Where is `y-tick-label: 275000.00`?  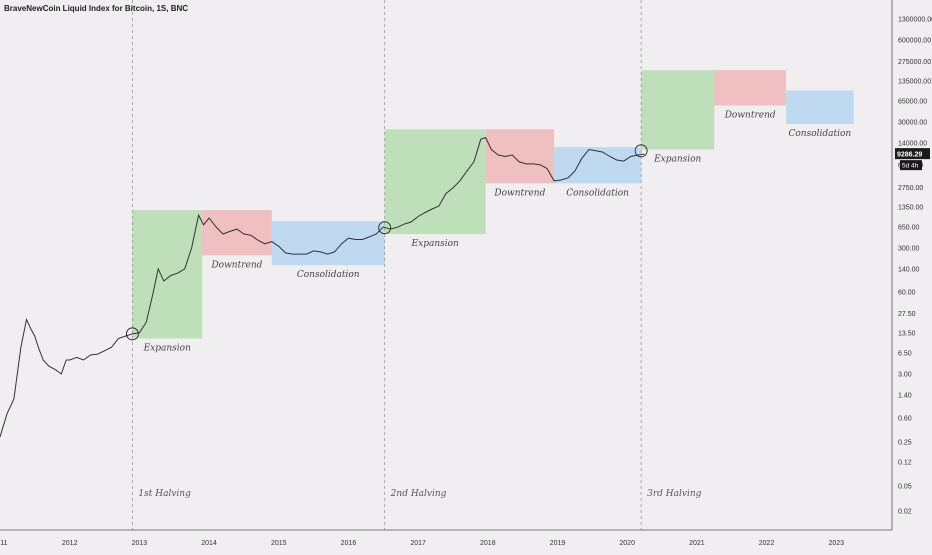 y-tick-label: 275000.00 is located at coordinates (914, 62).